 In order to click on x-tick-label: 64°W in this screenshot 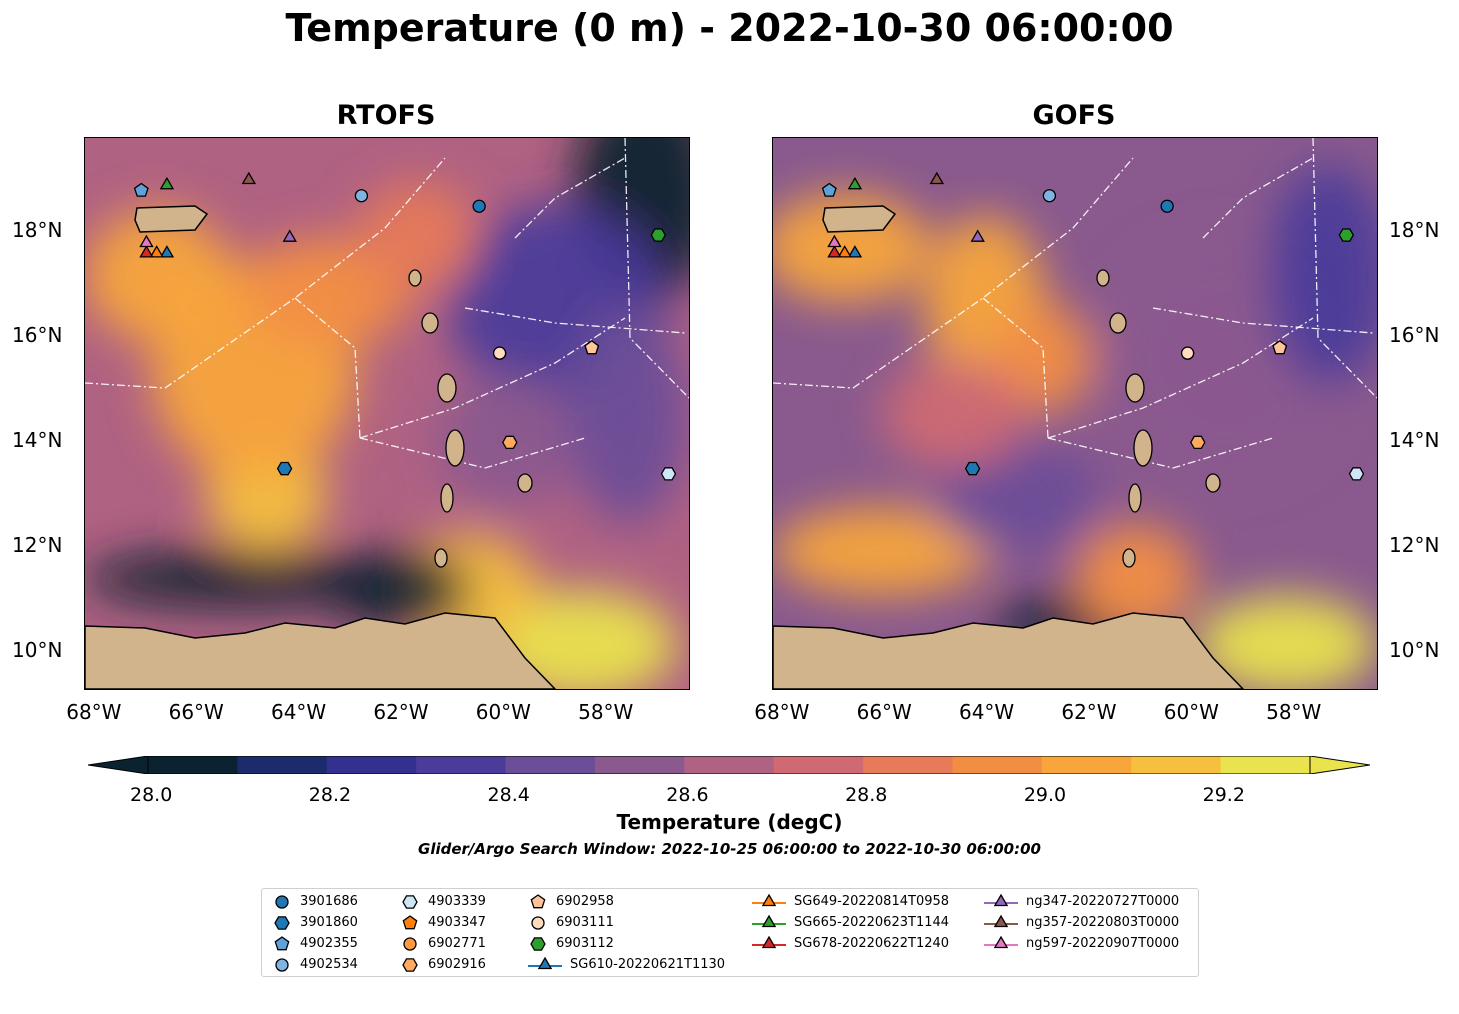, I will do `click(298, 712)`.